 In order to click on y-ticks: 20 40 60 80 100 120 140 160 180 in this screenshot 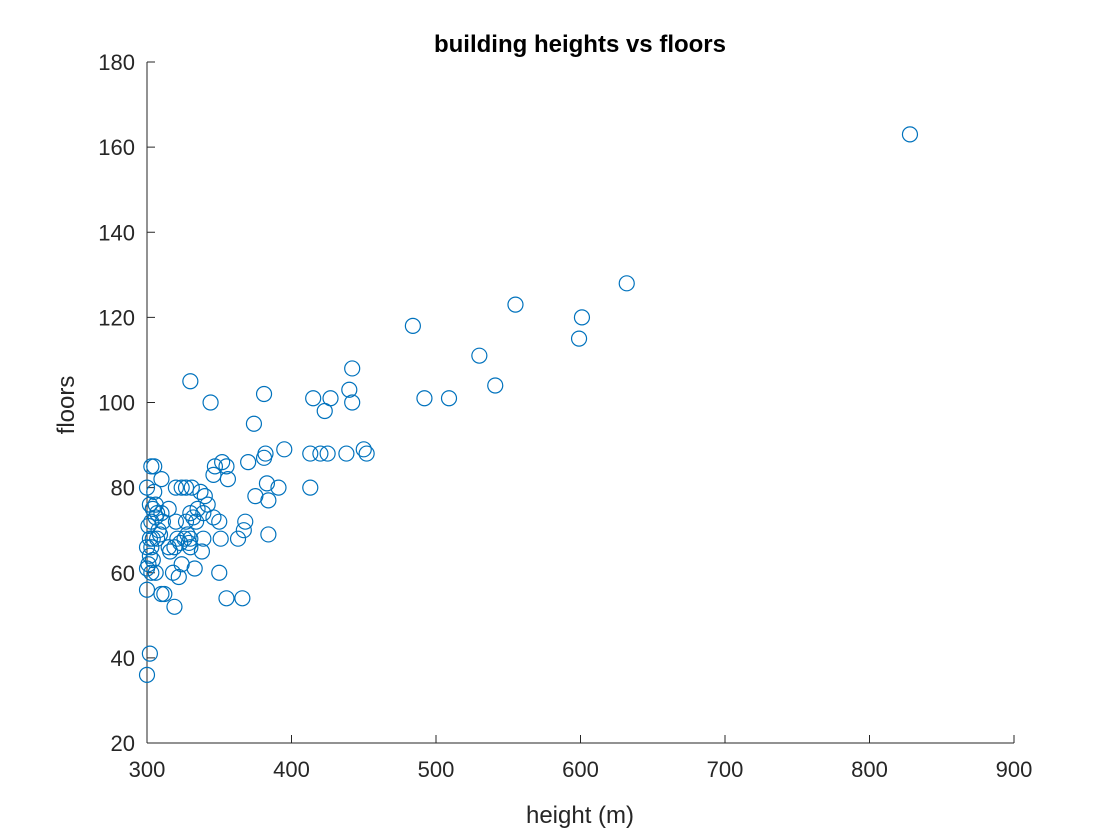, I will do `click(126, 403)`.